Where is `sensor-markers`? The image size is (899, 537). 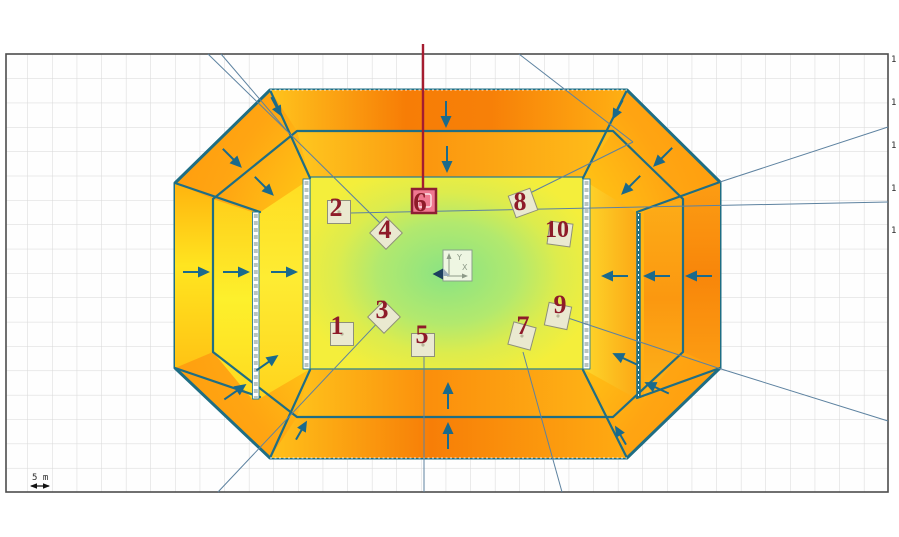
sensor-markers is located at coordinates (450, 272).